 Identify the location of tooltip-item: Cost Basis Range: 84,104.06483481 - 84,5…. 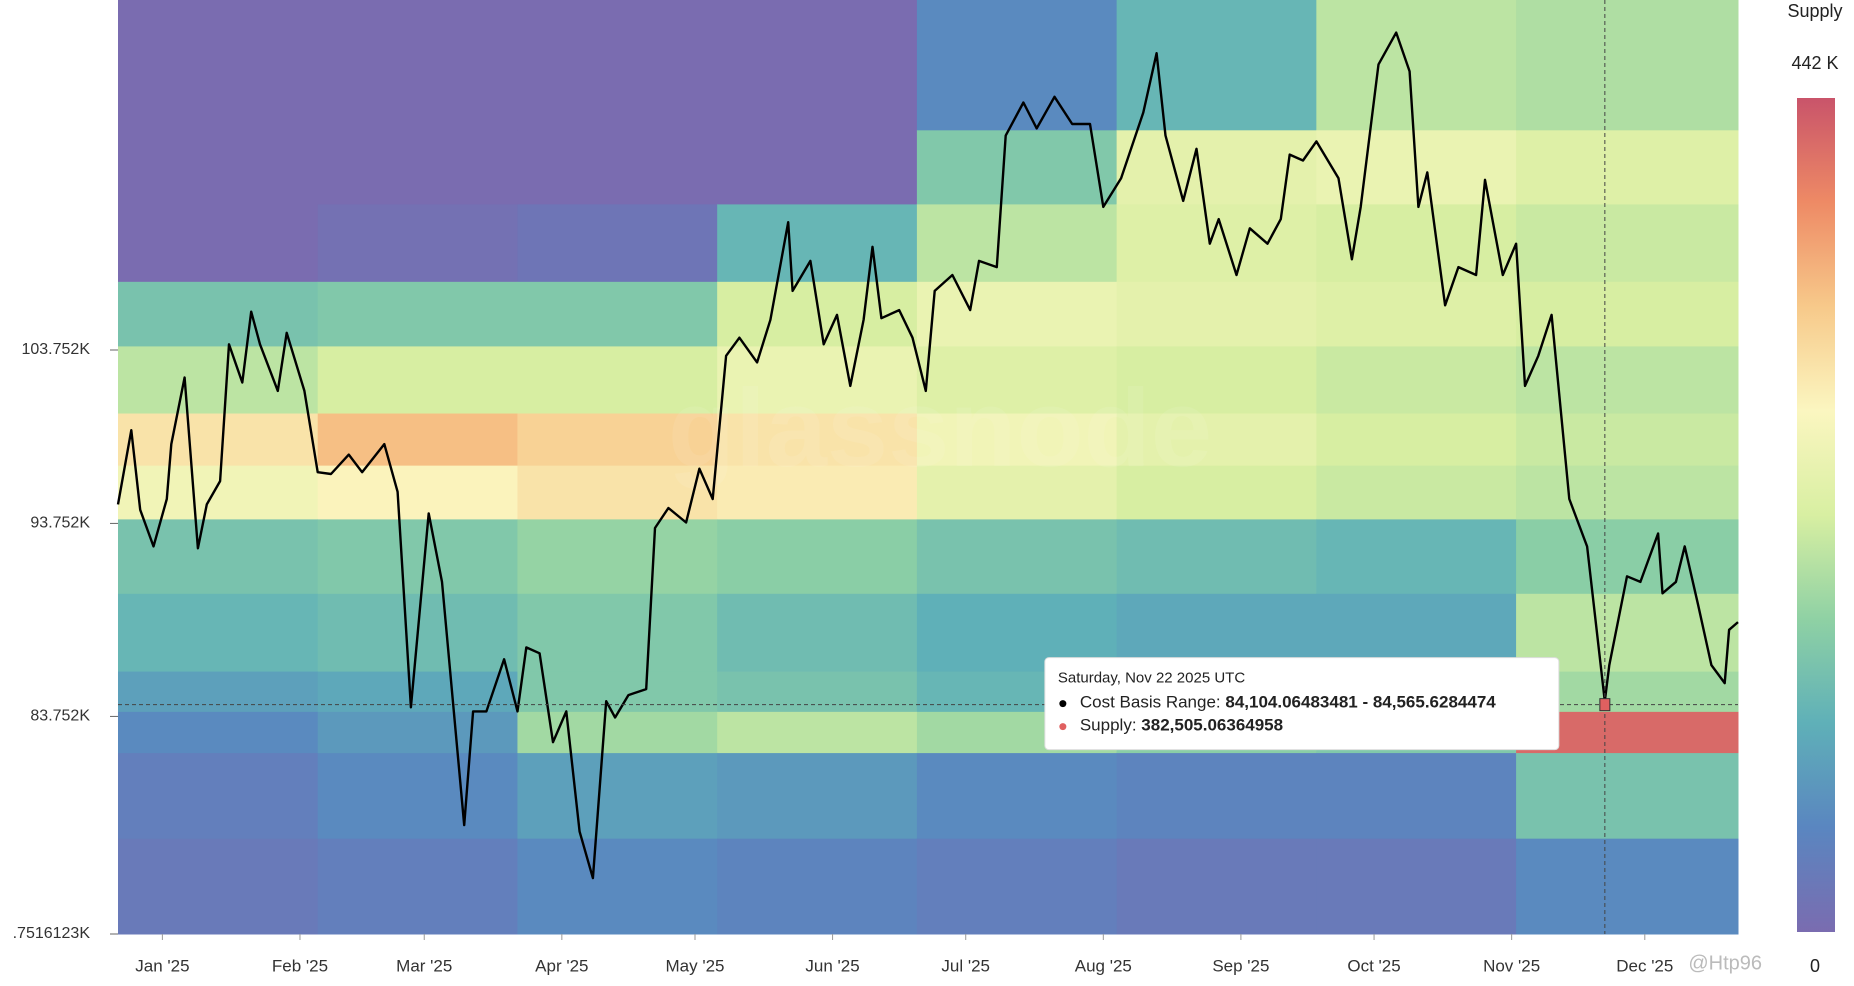
(1288, 702).